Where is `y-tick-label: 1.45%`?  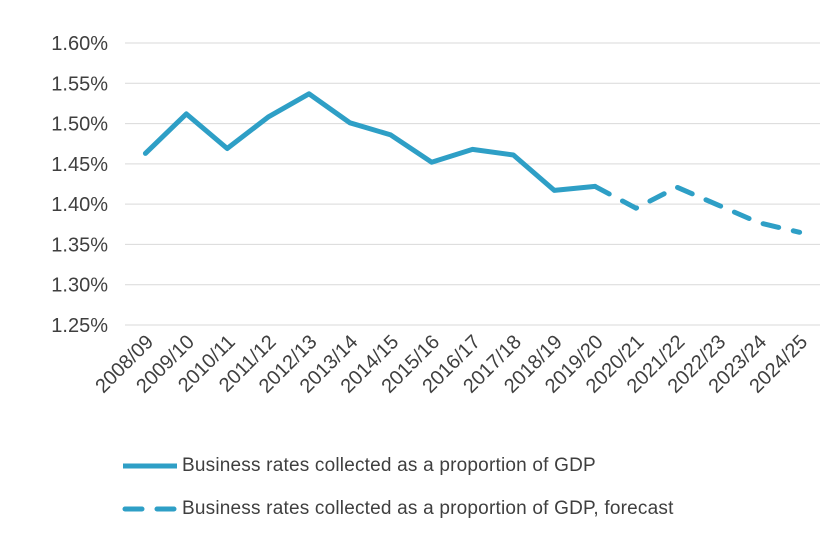 y-tick-label: 1.45% is located at coordinates (79, 165).